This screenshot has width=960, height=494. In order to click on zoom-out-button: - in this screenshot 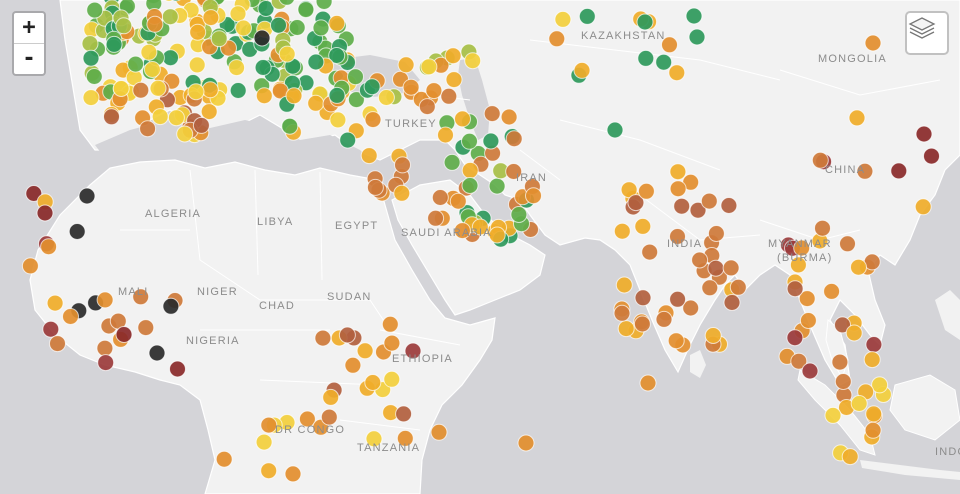, I will do `click(29, 58)`.